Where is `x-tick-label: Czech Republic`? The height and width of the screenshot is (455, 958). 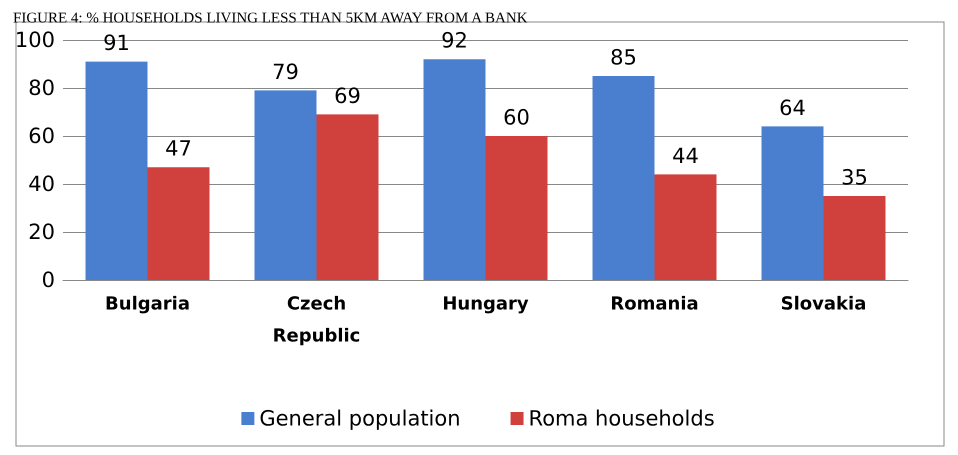
x-tick-label: Czech Republic is located at coordinates (316, 320).